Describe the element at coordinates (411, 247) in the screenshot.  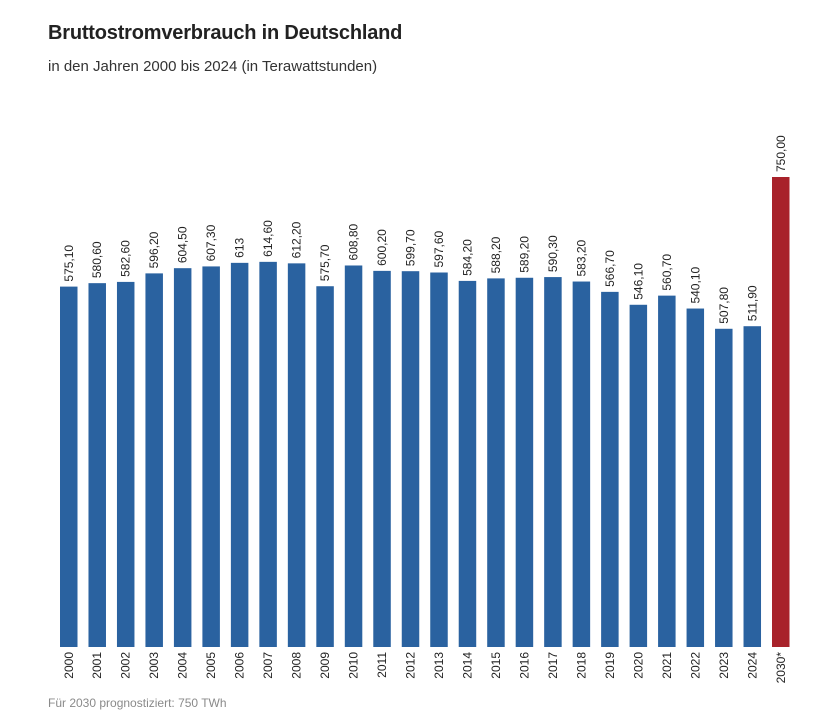
I see `value-label: 599,70` at that location.